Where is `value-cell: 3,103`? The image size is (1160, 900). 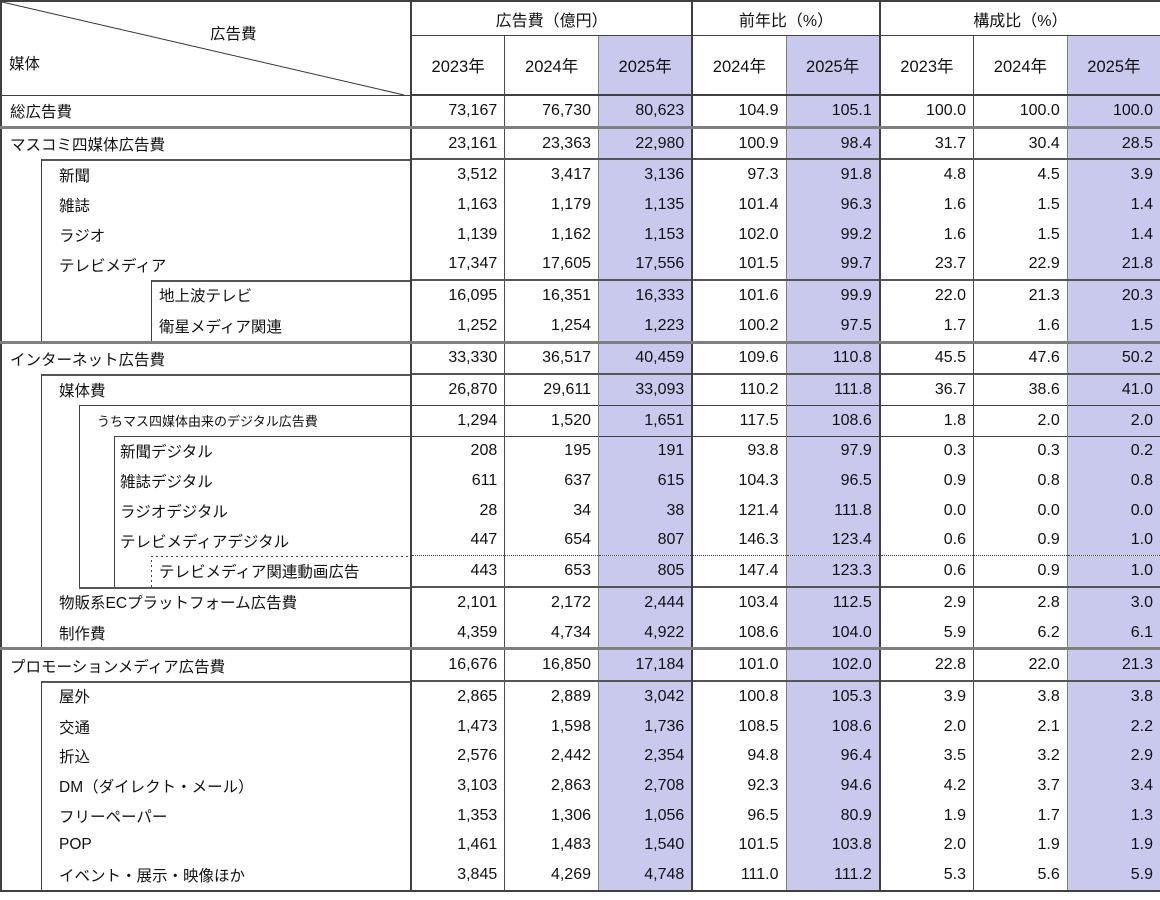
value-cell: 3,103 is located at coordinates (457, 786).